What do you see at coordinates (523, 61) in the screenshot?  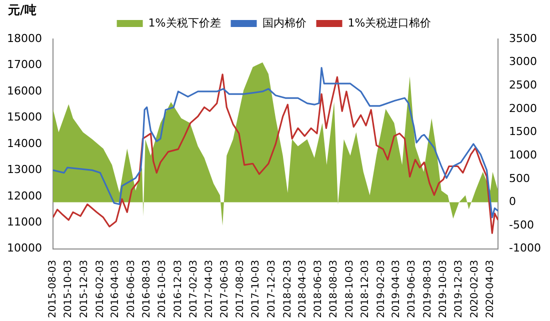 I see `y2-tick-label: 3000` at bounding box center [523, 61].